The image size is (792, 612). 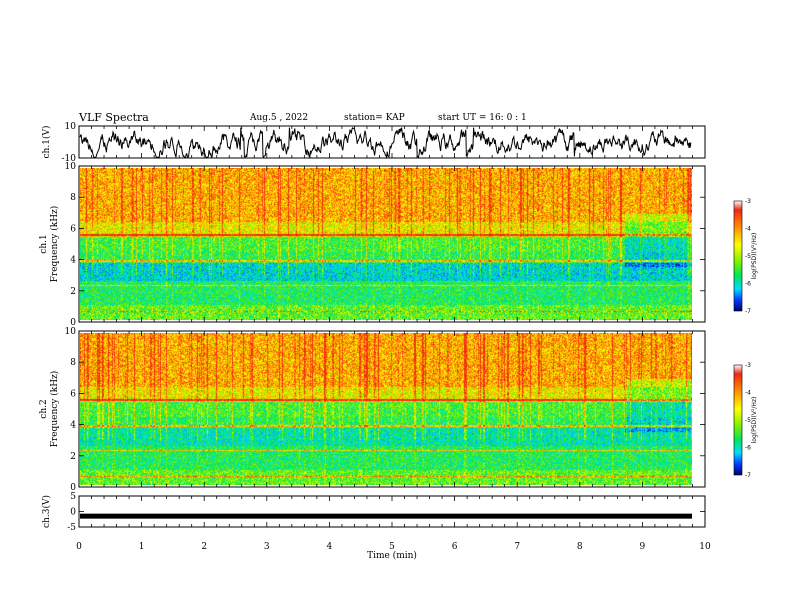 I want to click on chart-title: VLF Spectra, so click(x=114, y=117).